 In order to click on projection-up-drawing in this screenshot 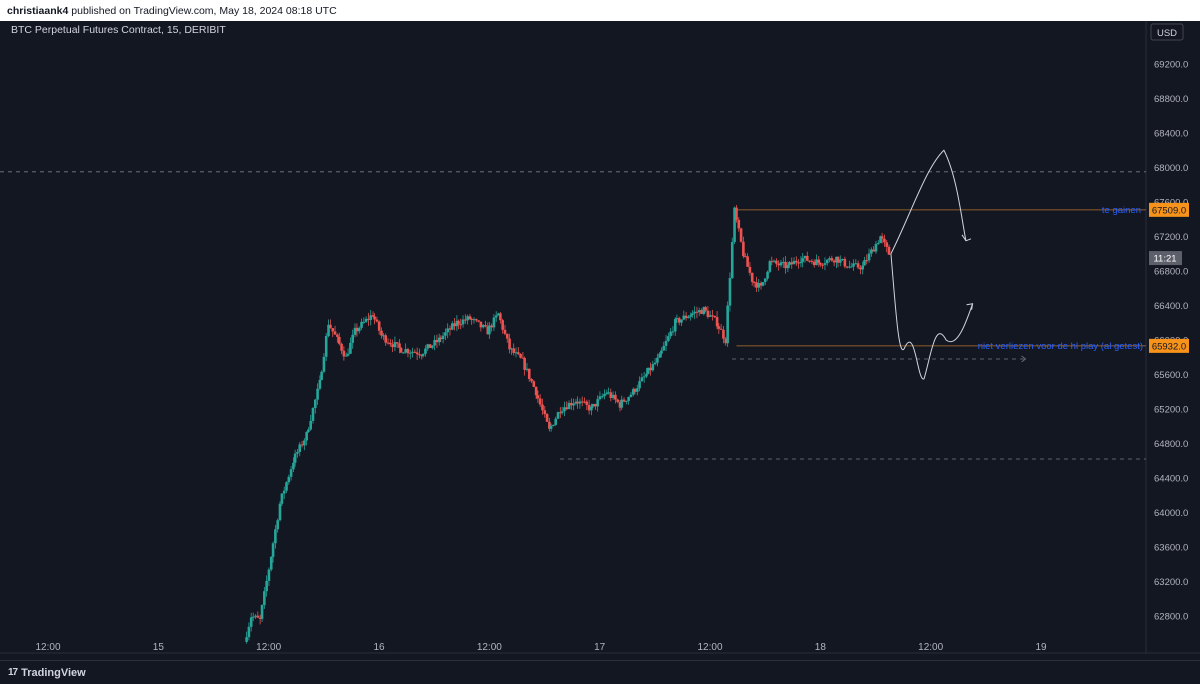, I will do `click(928, 201)`.